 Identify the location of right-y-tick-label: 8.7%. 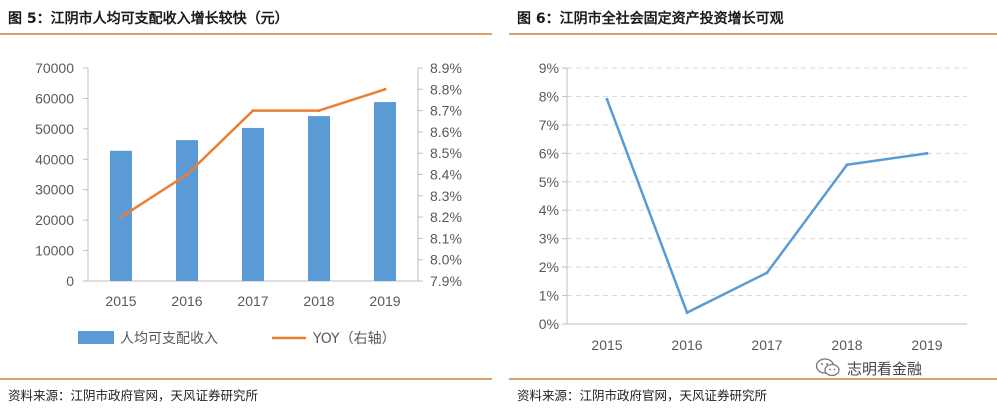
(446, 111).